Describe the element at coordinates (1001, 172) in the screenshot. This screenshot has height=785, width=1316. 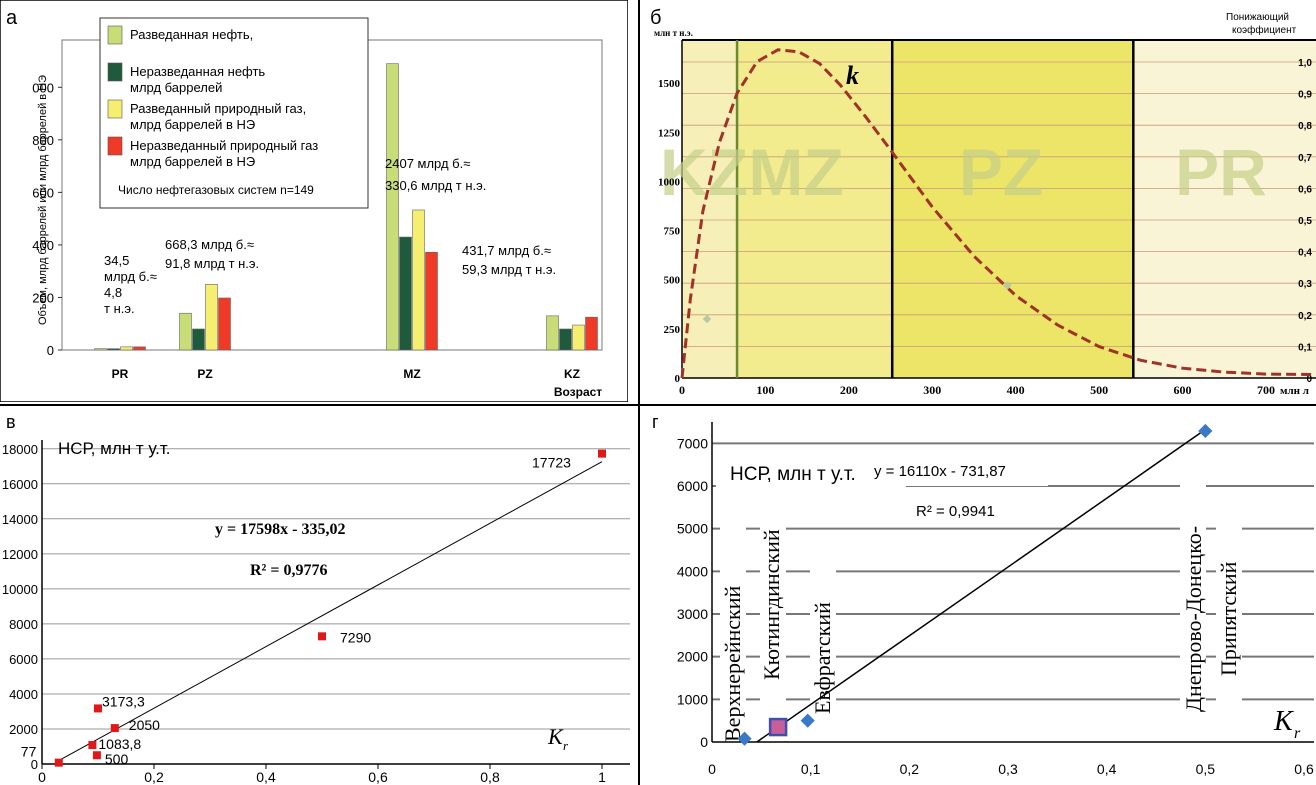
I see `era-label: PZ` at that location.